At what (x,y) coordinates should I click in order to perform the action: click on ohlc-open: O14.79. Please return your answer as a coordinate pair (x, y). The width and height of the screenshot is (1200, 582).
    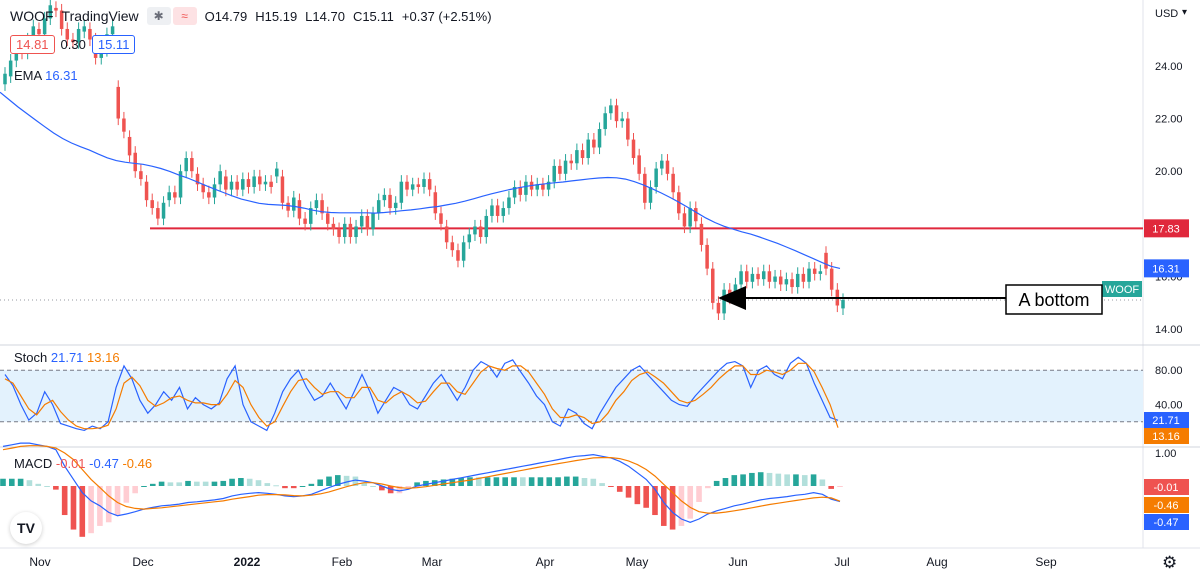
    Looking at the image, I should click on (226, 16).